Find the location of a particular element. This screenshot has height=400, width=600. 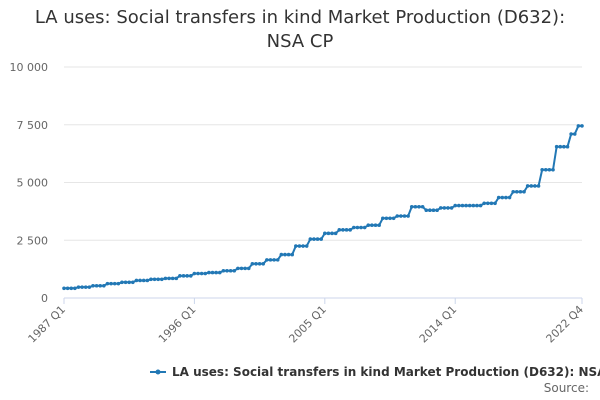

y-tick-label: 0 is located at coordinates (44, 298).